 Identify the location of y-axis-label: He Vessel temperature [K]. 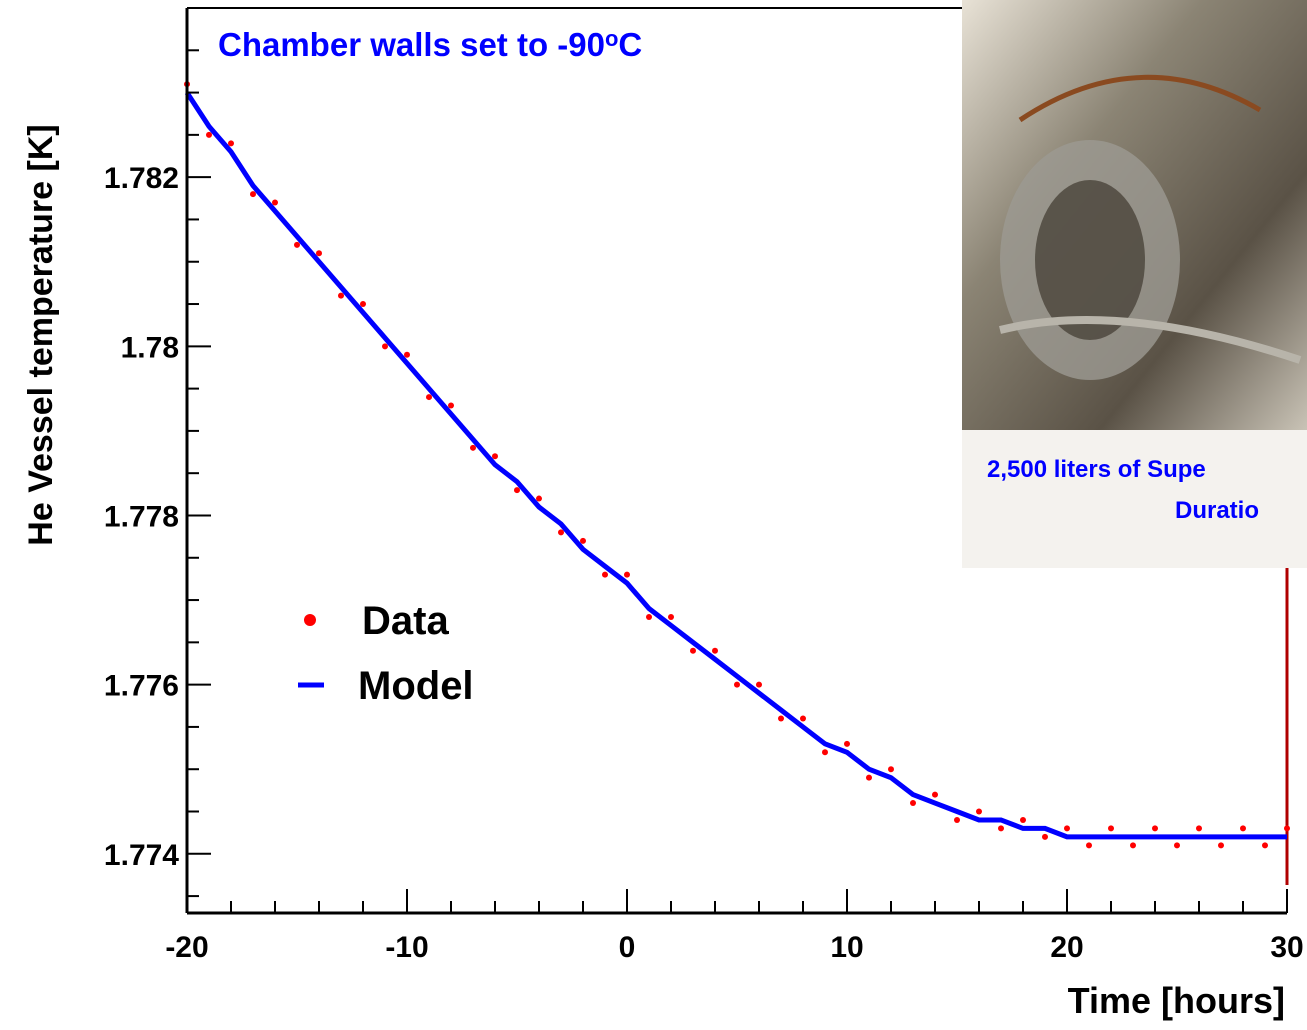
(41, 334).